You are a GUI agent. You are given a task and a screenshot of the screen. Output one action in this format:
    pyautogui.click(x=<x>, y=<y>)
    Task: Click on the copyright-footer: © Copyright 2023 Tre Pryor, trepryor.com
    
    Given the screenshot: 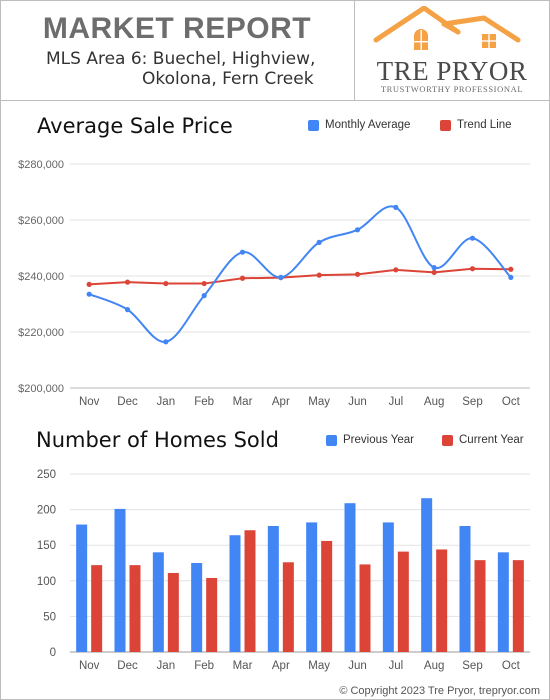 What is the action you would take?
    pyautogui.click(x=439, y=691)
    